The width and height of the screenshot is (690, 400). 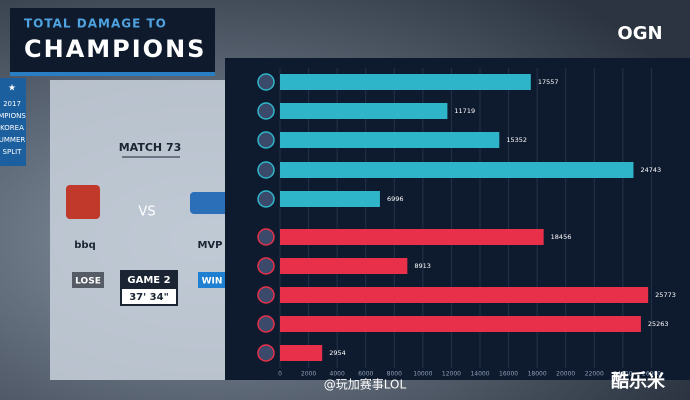 I want to click on value-label: 11719, so click(x=464, y=111).